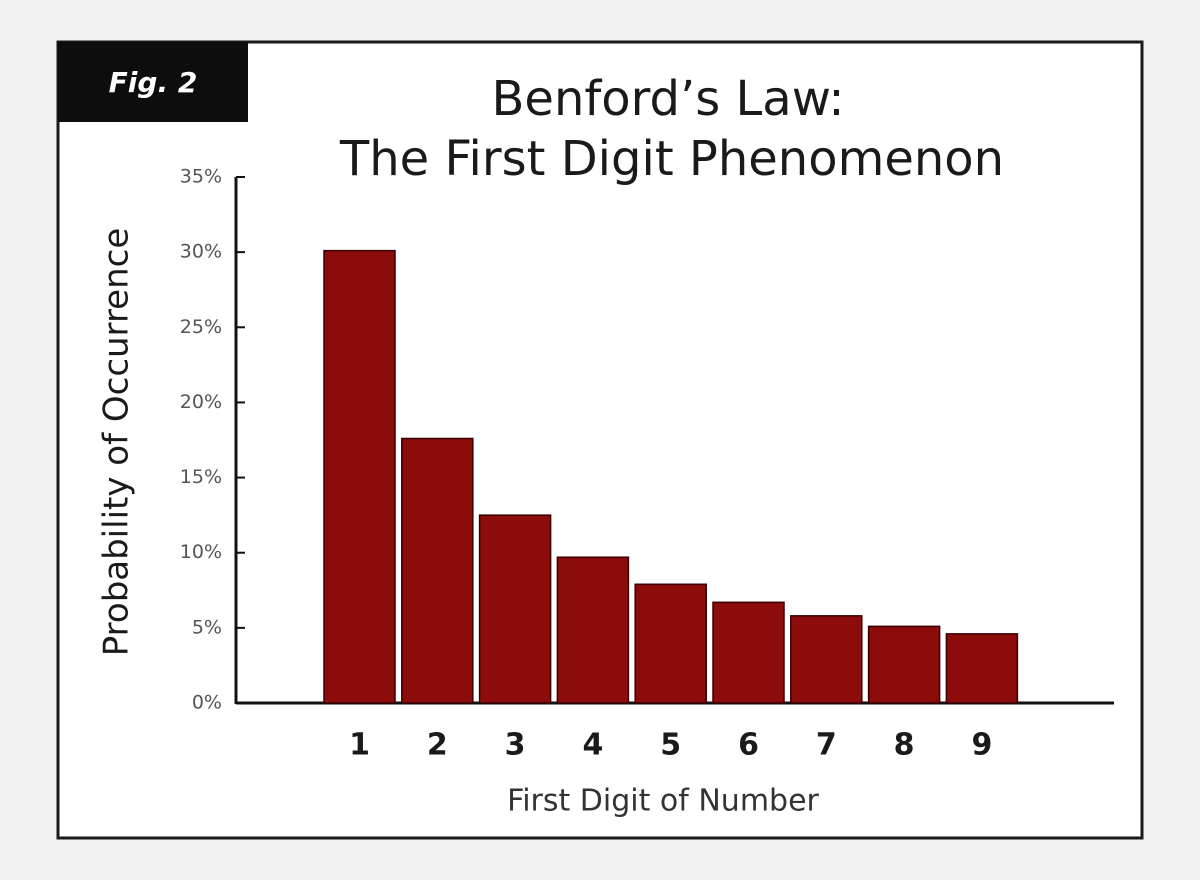 This screenshot has height=880, width=1200. What do you see at coordinates (117, 442) in the screenshot?
I see `y-axis-label: Probability of Occurrence` at bounding box center [117, 442].